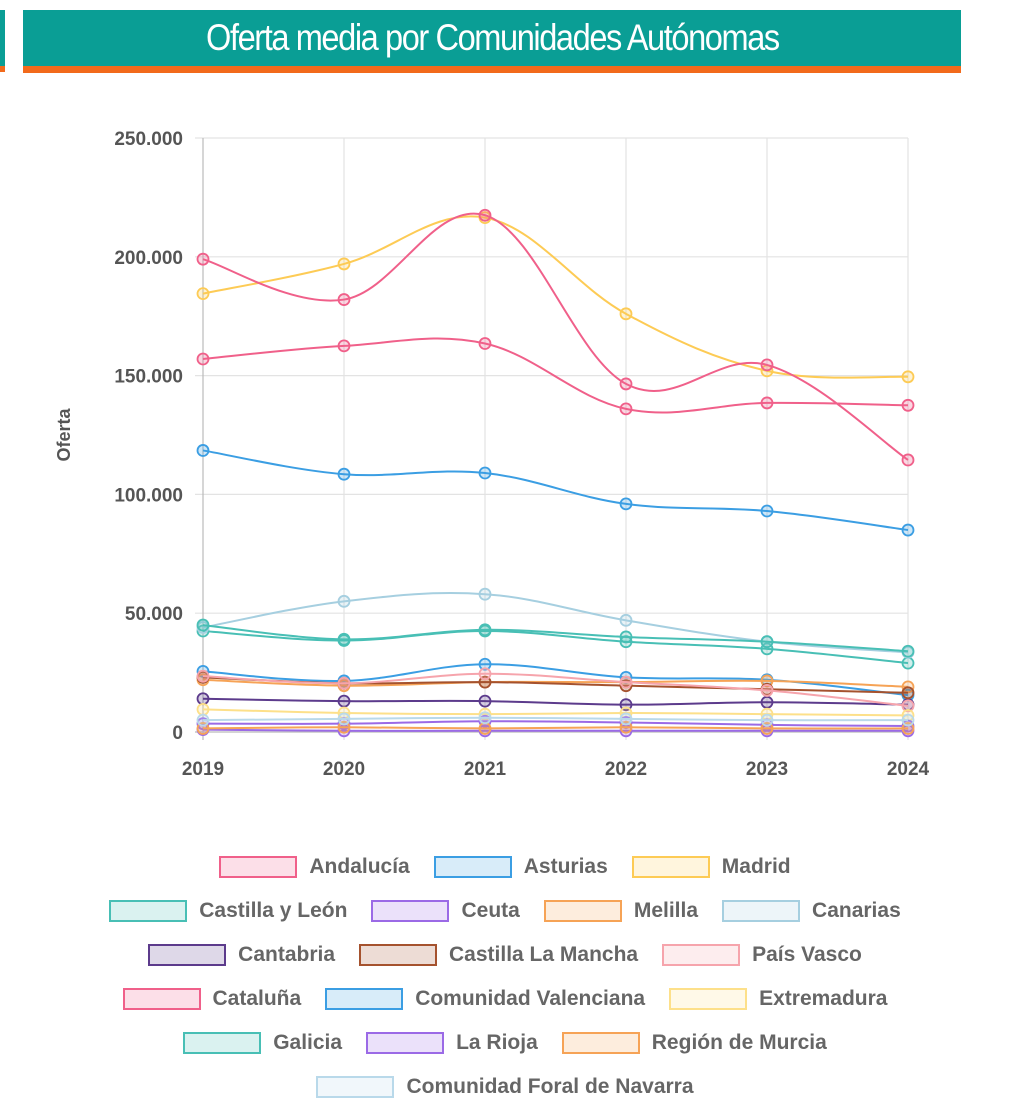  Describe the element at coordinates (203, 769) in the screenshot. I see `x-tick-label: 2019` at that location.